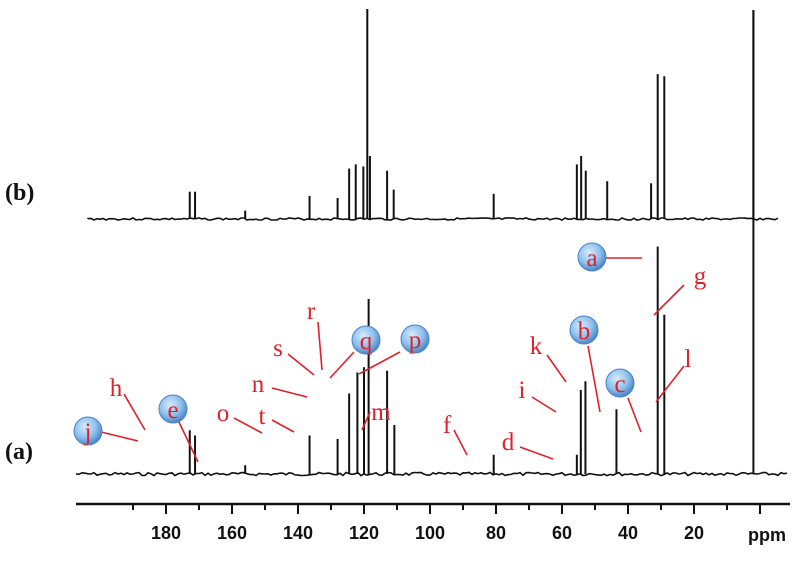 The image size is (808, 568). I want to click on peak-annotation-q: q, so click(355, 352).